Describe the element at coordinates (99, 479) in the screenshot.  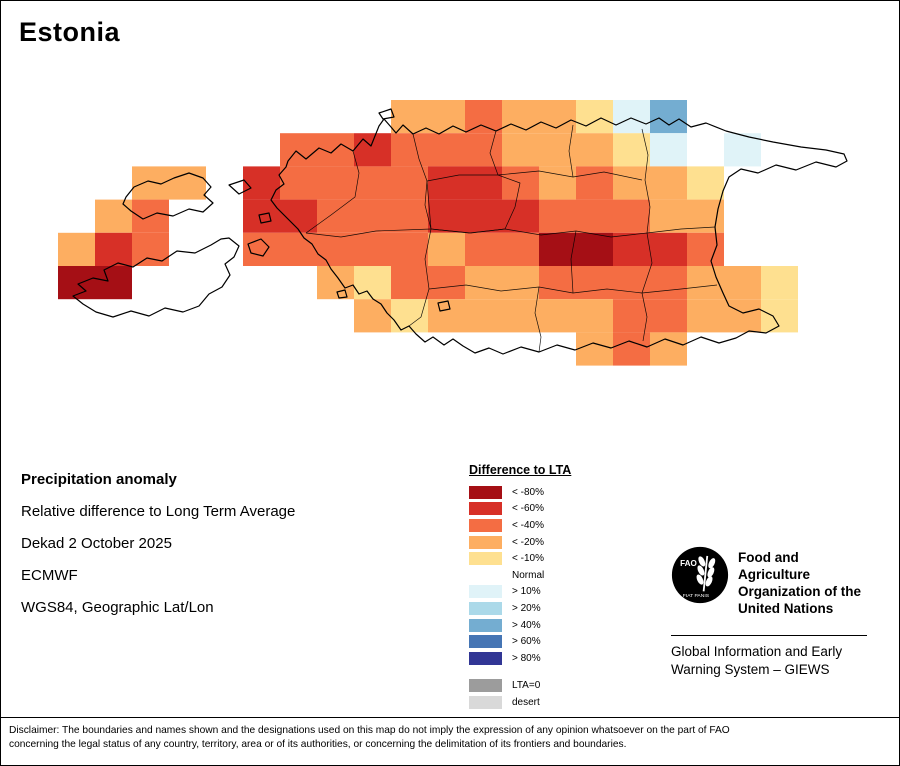
I see `metadata-heading: Precipitation anomaly` at that location.